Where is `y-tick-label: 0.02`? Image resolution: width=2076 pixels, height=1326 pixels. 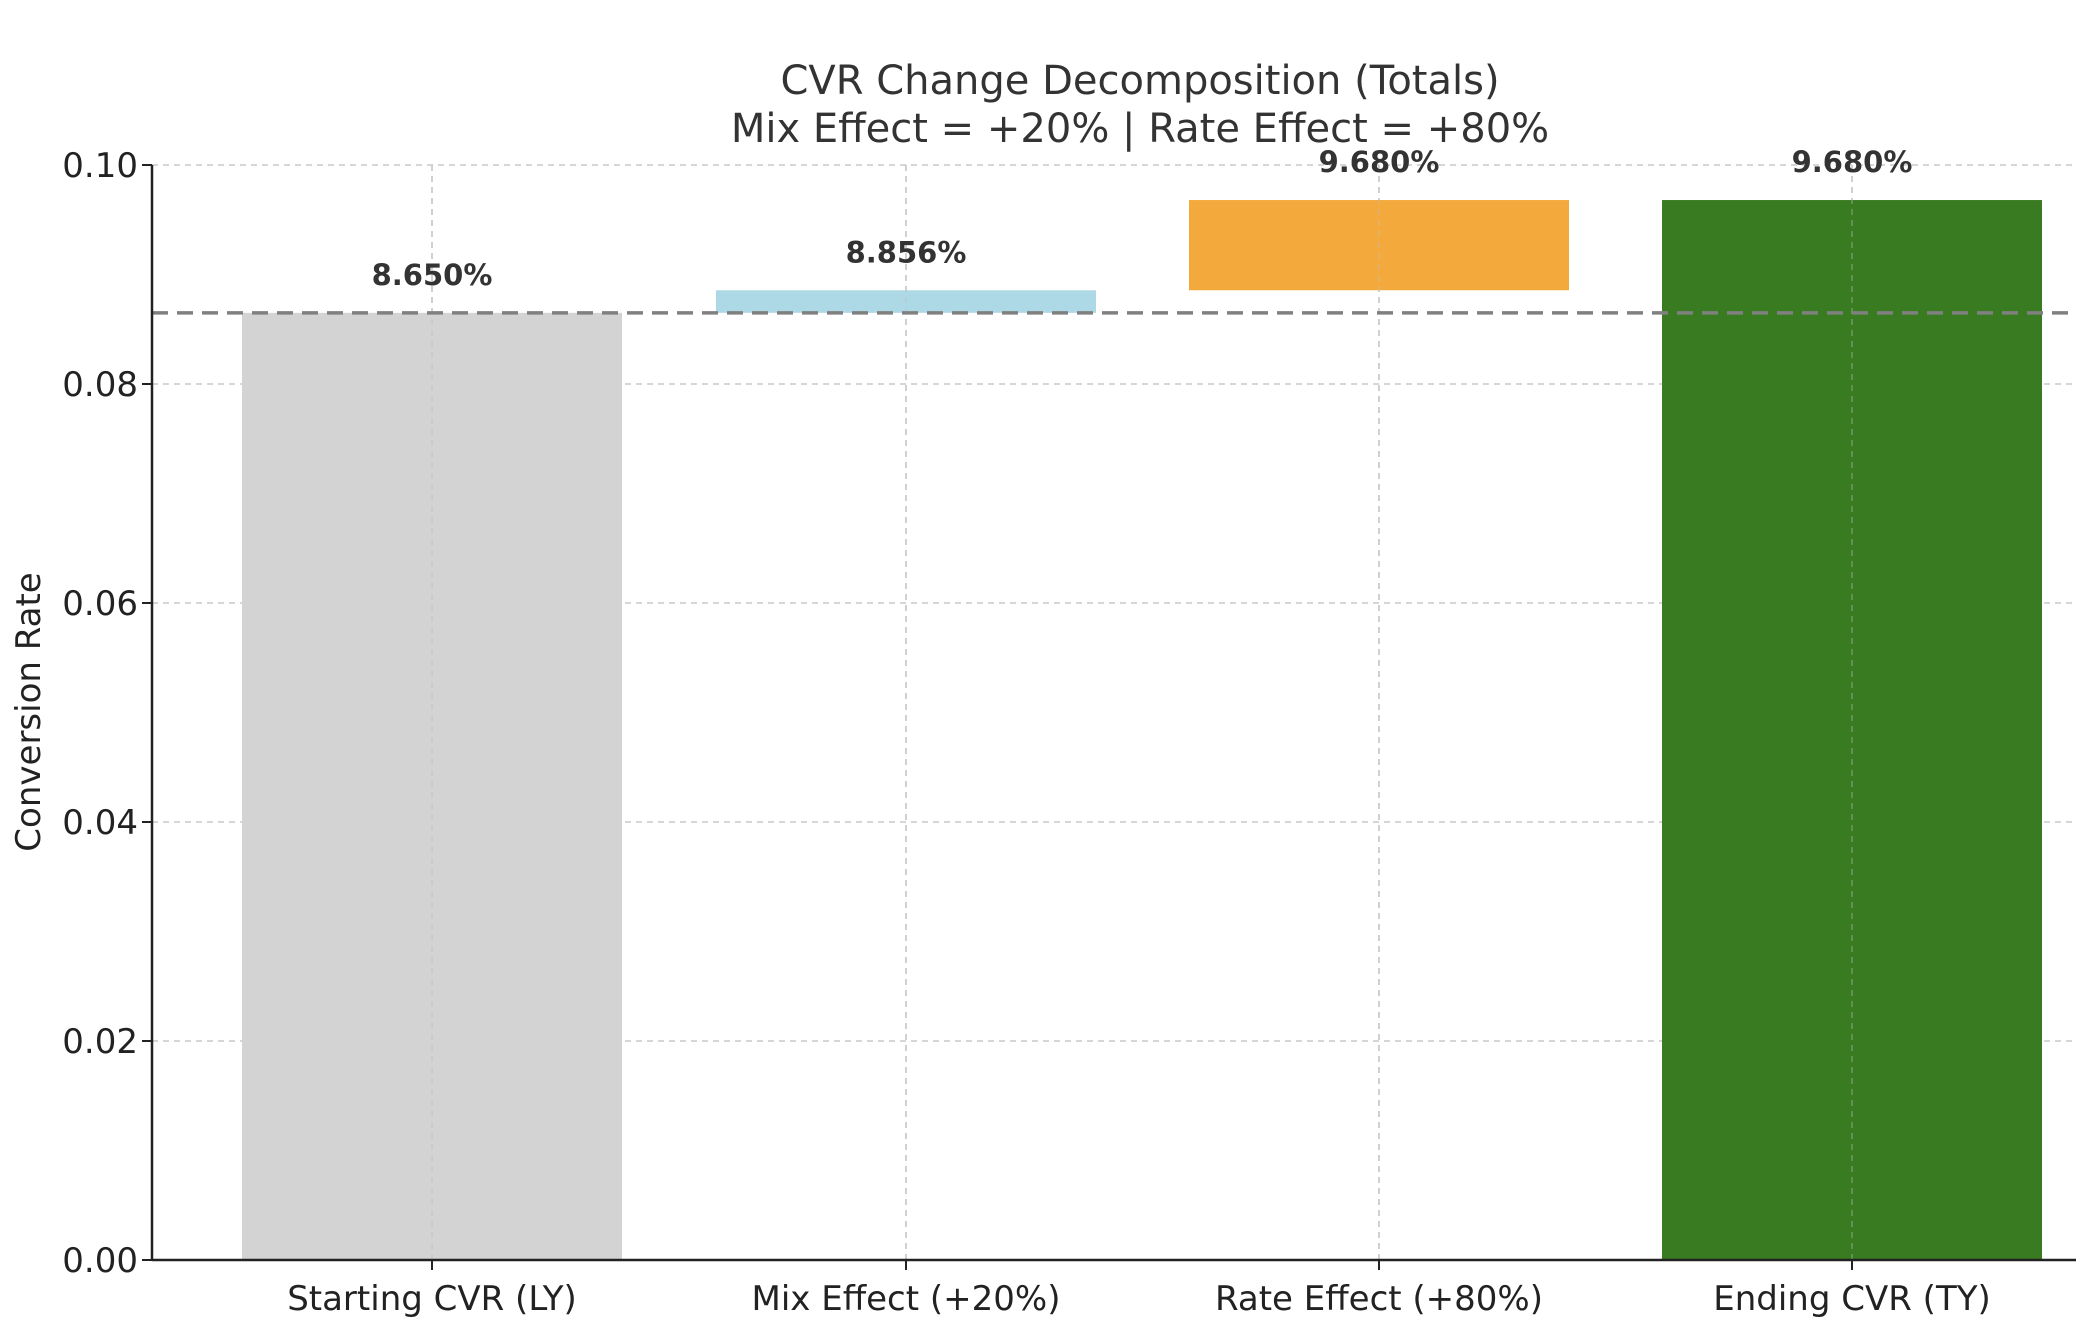 y-tick-label: 0.02 is located at coordinates (100, 1042).